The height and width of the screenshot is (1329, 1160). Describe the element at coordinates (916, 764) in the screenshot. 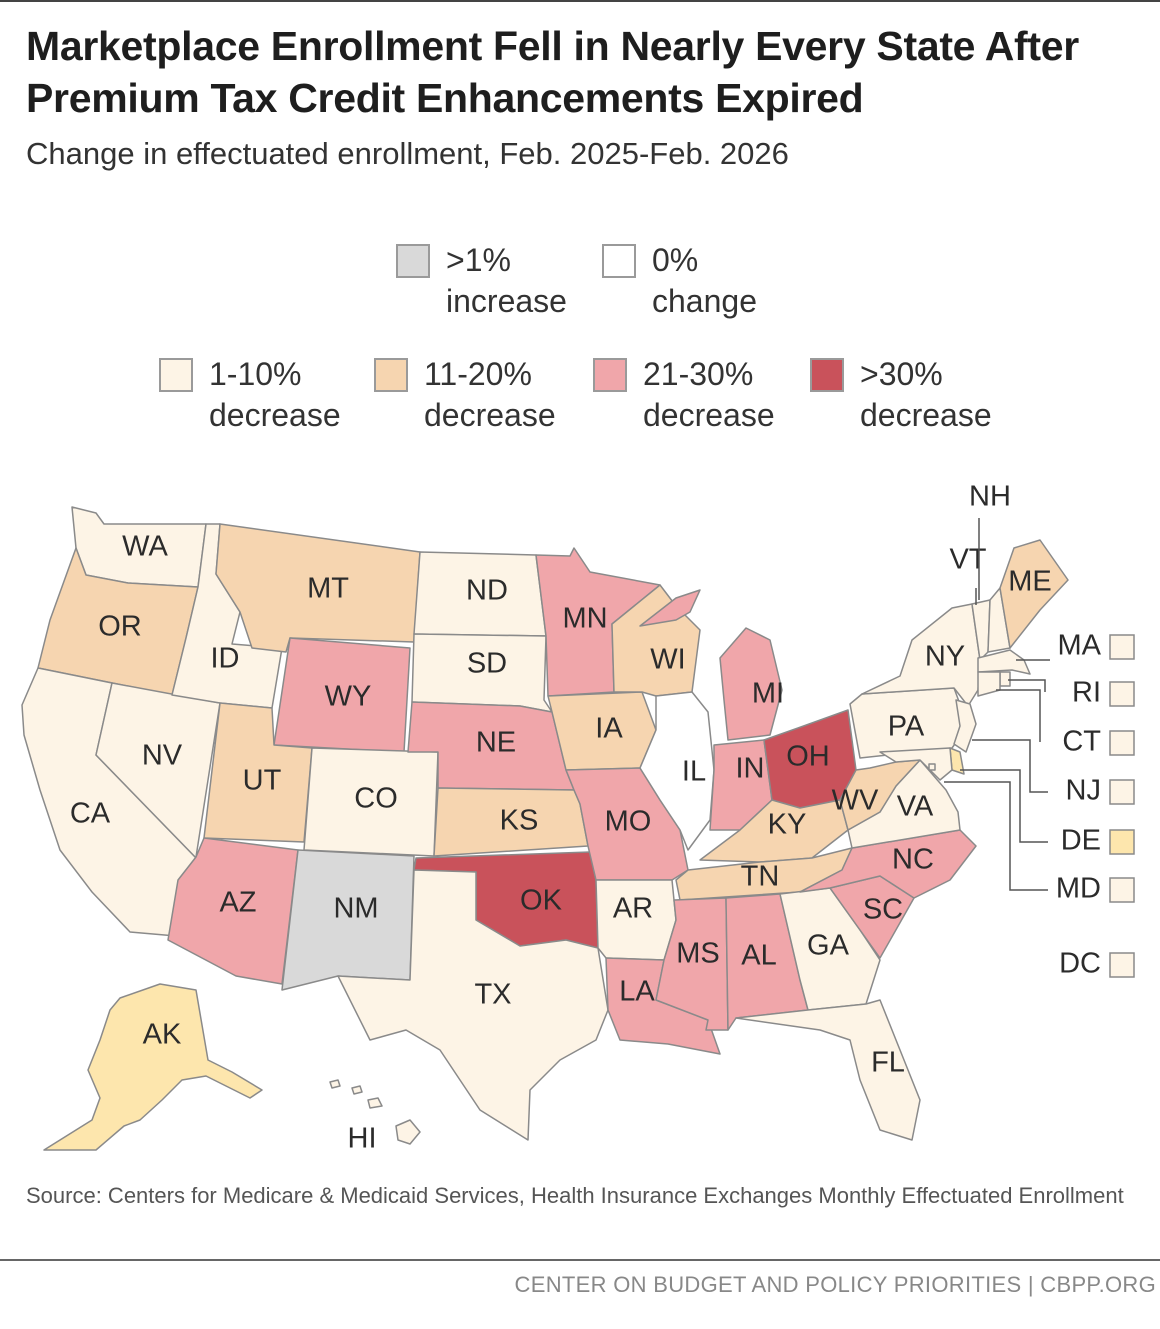

I see `state-md` at that location.